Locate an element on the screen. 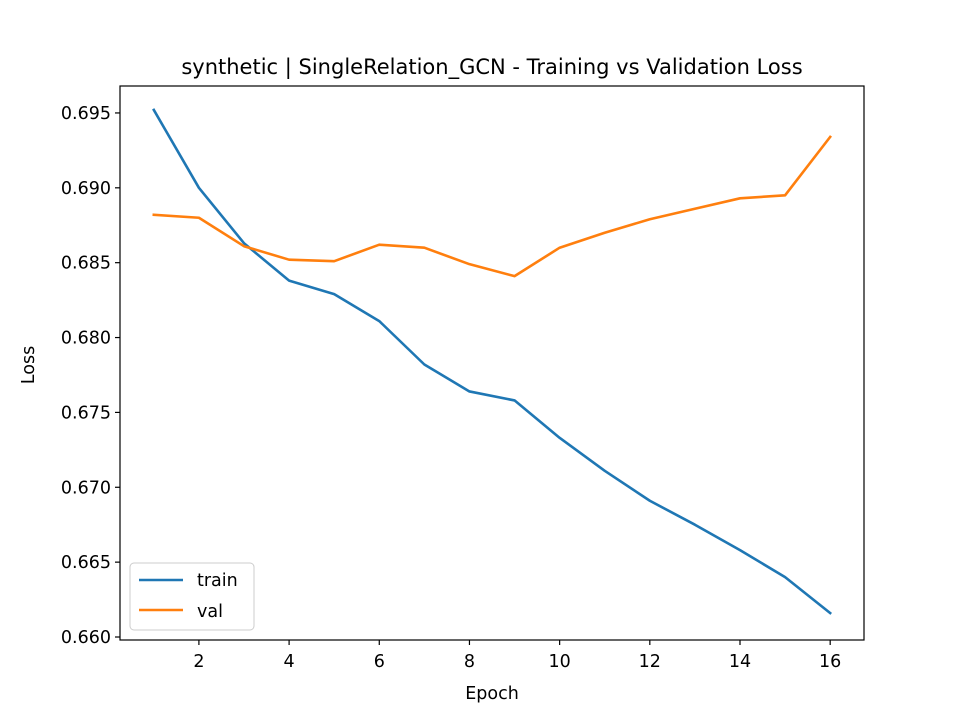  x-tick-label: 6 is located at coordinates (379, 662).